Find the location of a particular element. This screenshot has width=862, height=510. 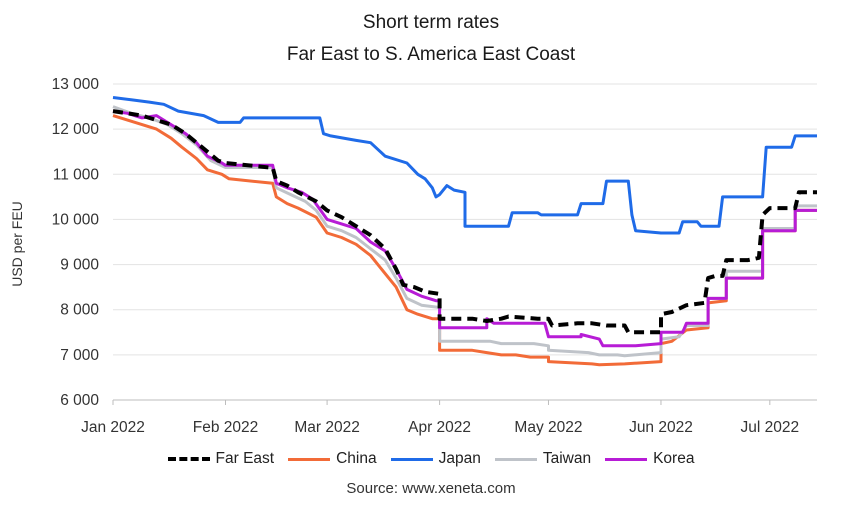

y-tick-label: 6 000 is located at coordinates (79, 400).